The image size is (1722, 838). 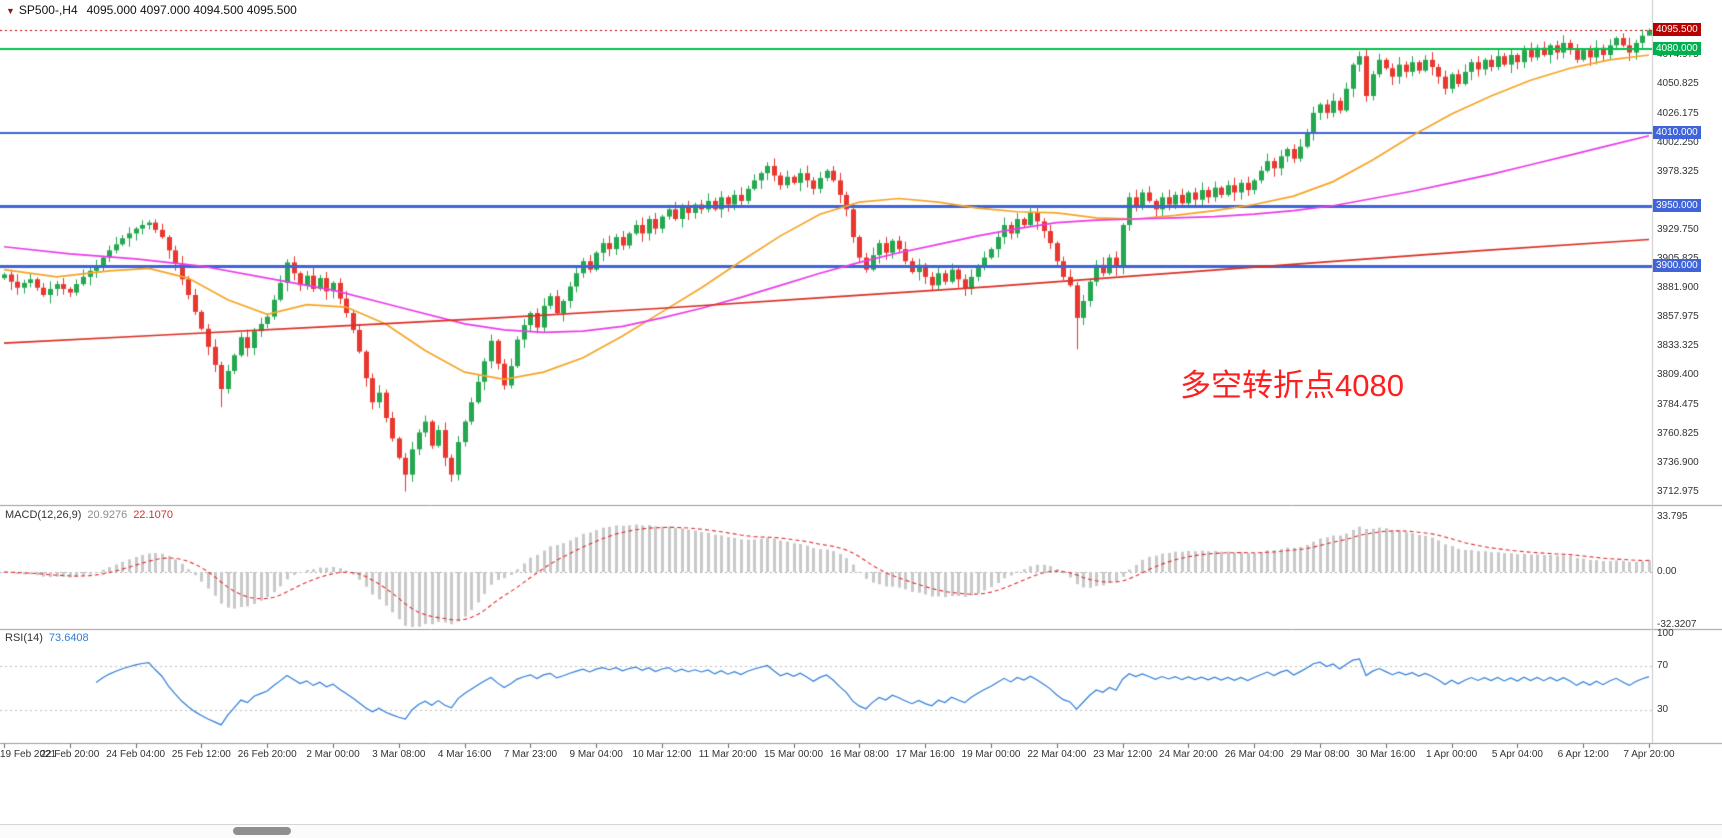 What do you see at coordinates (262, 831) in the screenshot?
I see `scrollbar-thumb` at bounding box center [262, 831].